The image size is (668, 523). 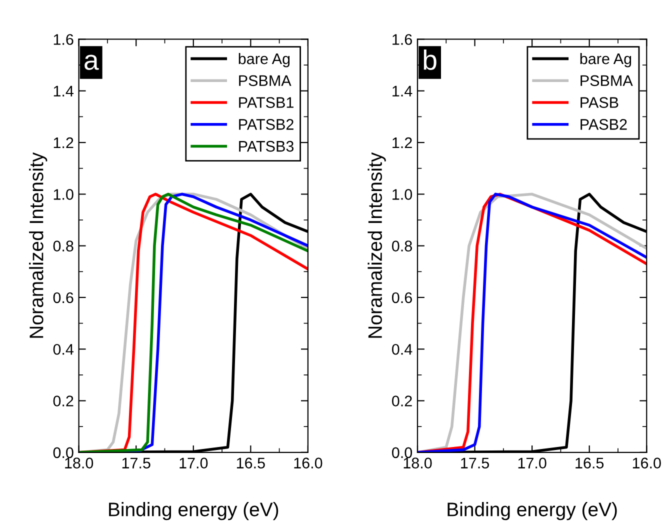 What do you see at coordinates (599, 102) in the screenshot?
I see `legend-label: PASB` at bounding box center [599, 102].